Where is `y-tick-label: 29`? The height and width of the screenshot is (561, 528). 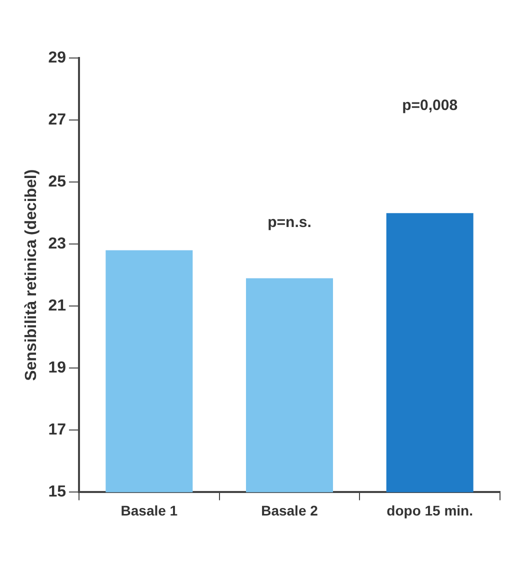
y-tick-label: 29 is located at coordinates (57, 57).